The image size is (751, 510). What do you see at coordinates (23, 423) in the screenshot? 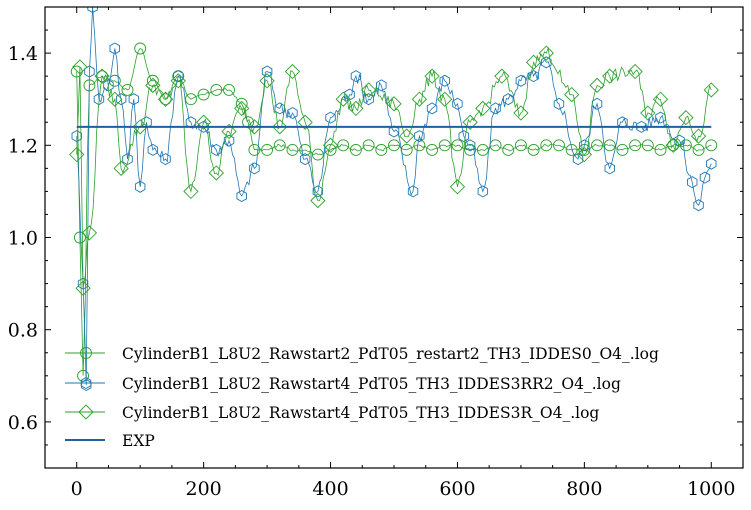
I see `y-tick-label: 0.6` at bounding box center [23, 423].